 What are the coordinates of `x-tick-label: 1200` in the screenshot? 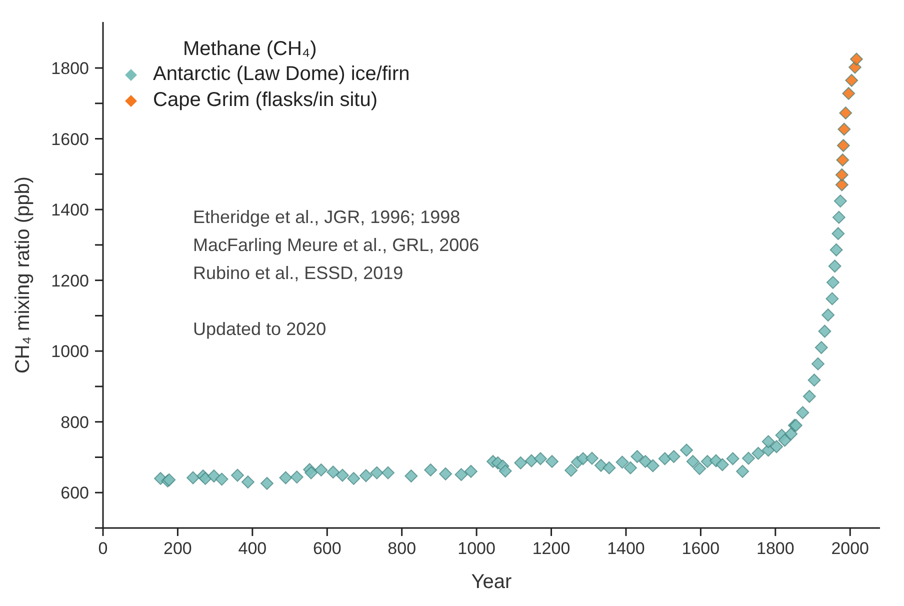 It's located at (551, 548).